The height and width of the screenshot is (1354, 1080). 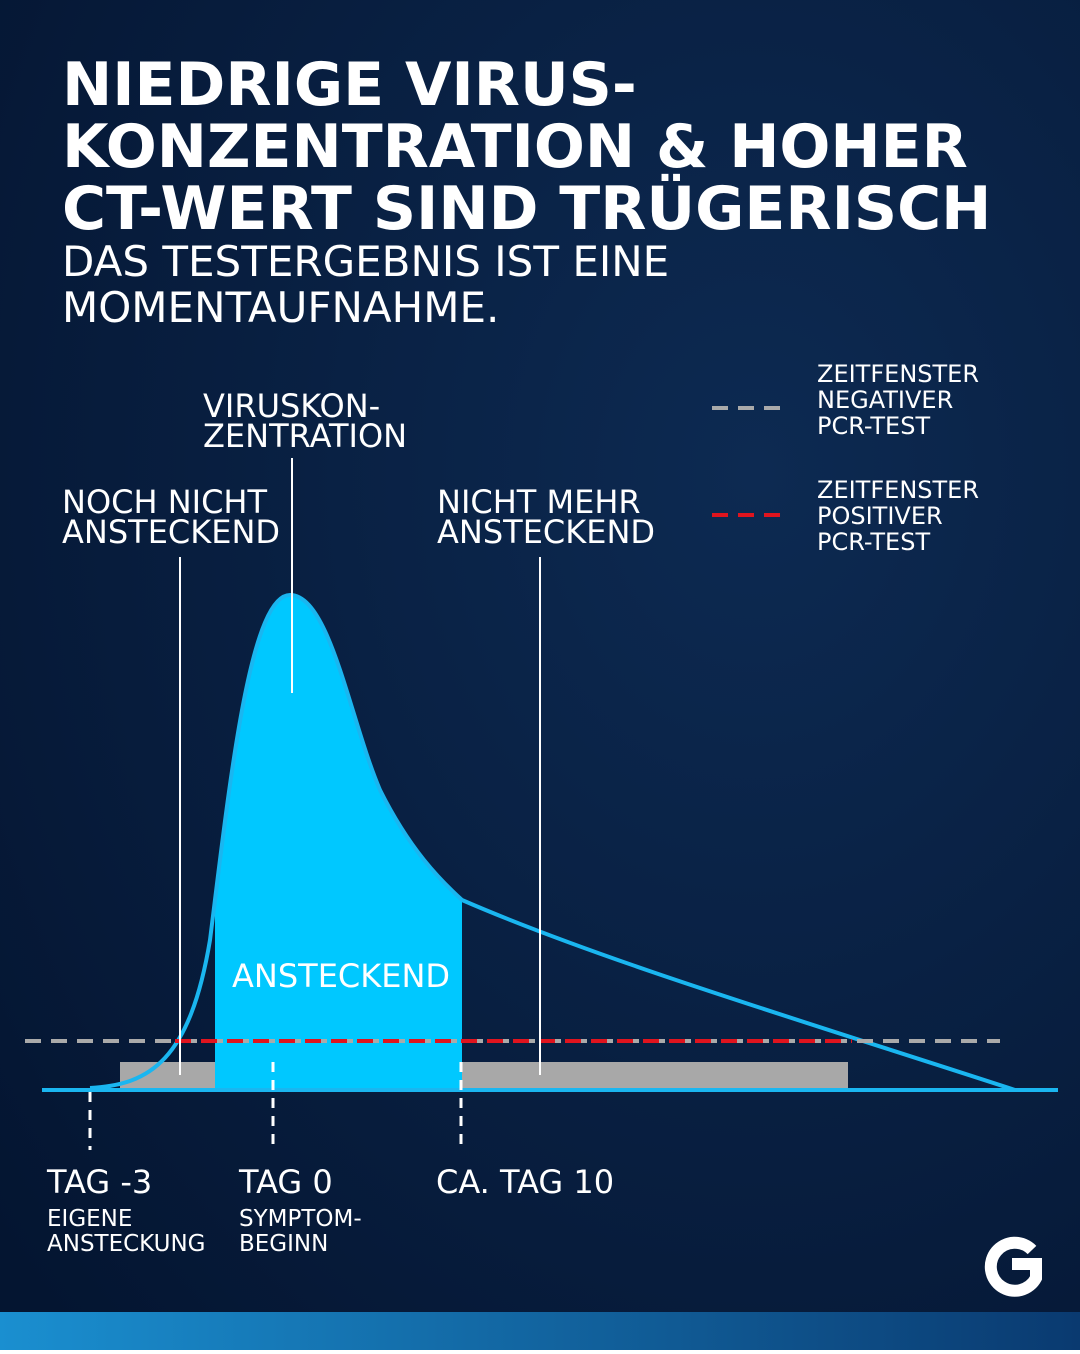 What do you see at coordinates (305, 436) in the screenshot?
I see `annotation: ZENTRATION` at bounding box center [305, 436].